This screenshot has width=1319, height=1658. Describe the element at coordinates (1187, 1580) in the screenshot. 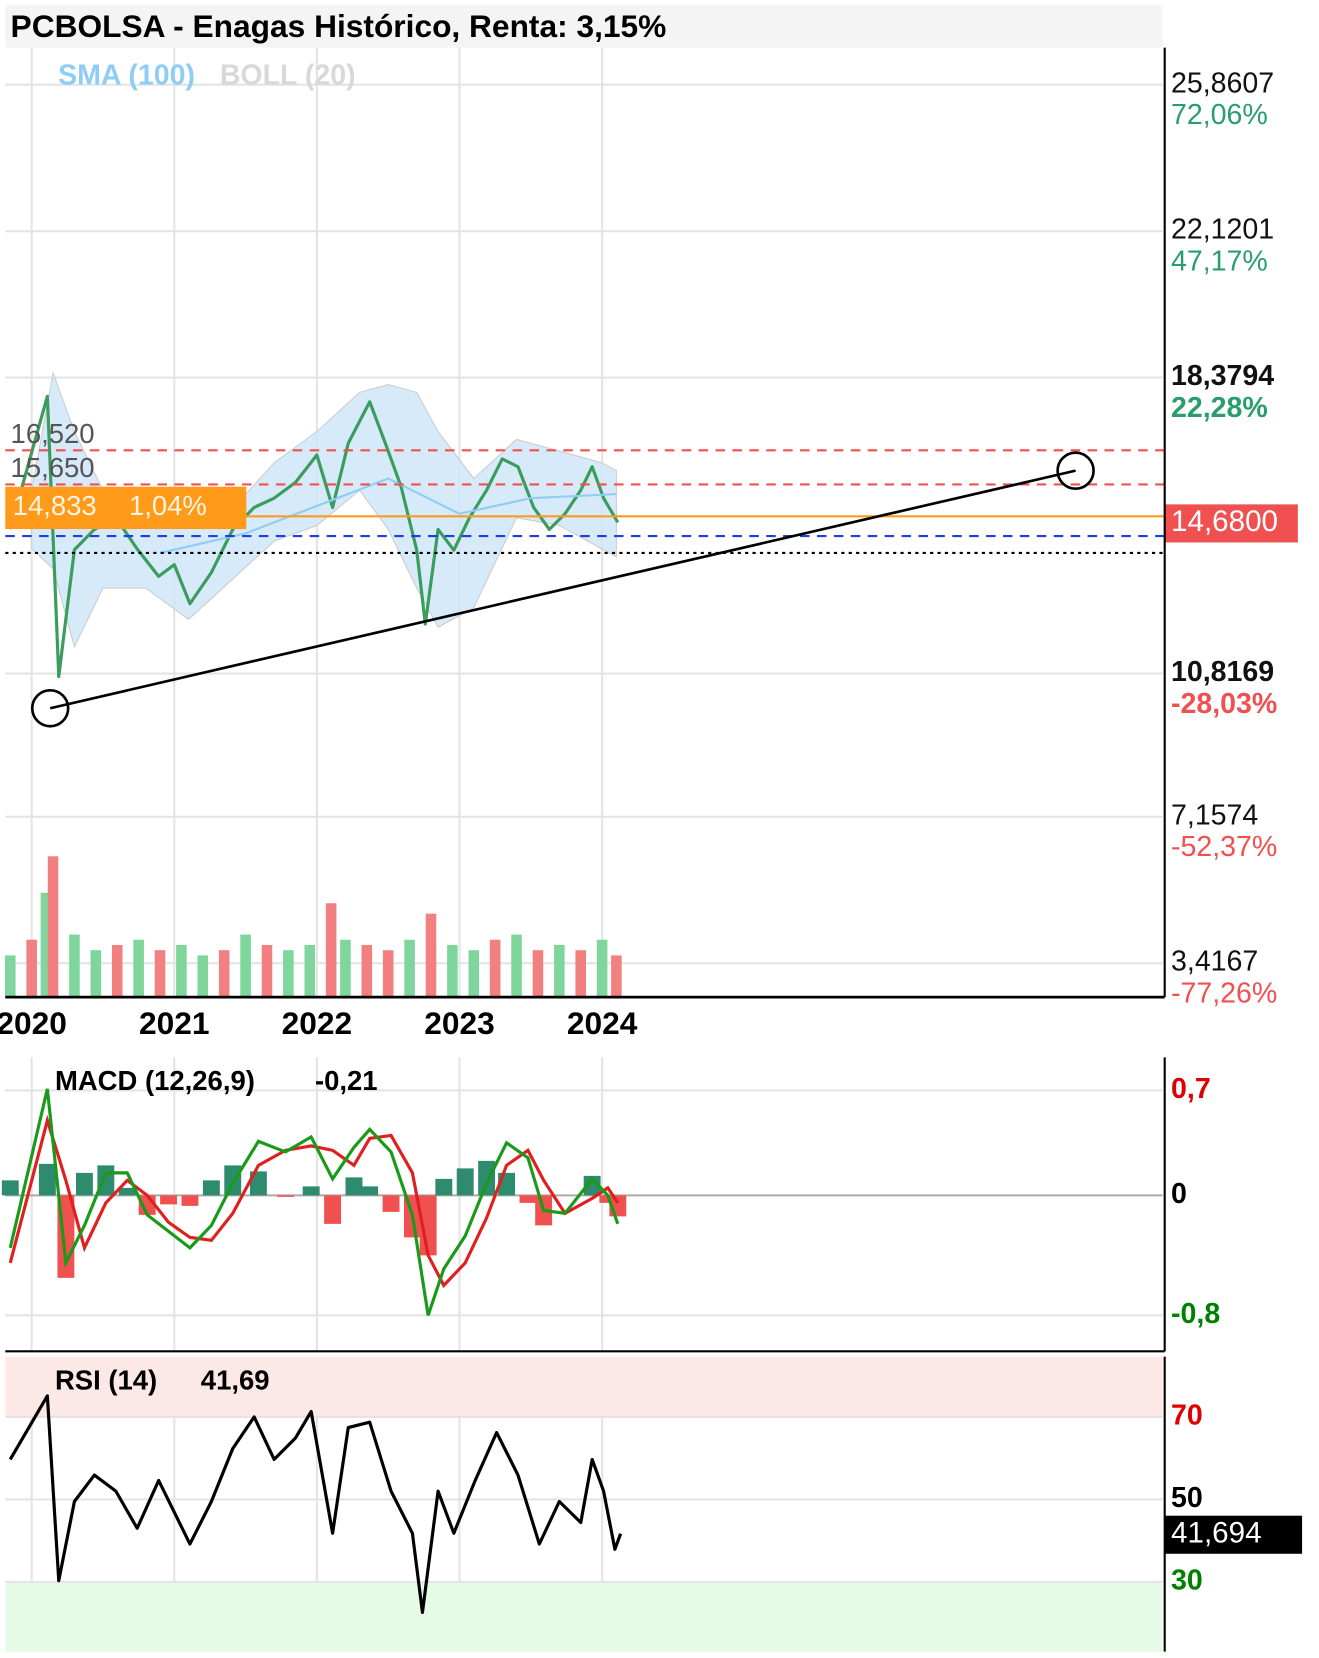

I see `y-tick-label: 30` at that location.